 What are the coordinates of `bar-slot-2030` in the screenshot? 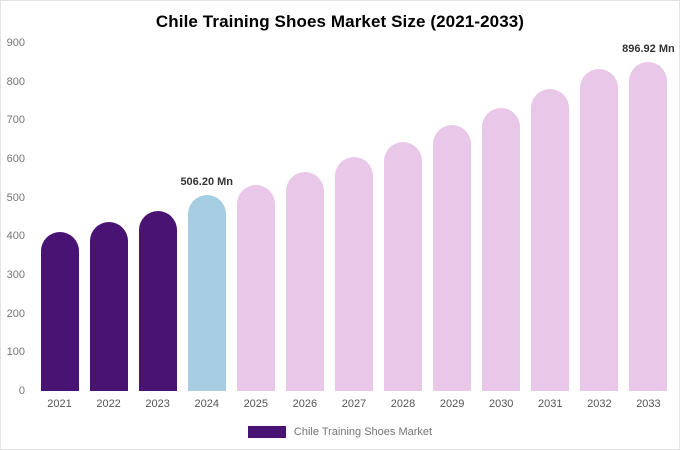 It's located at (501, 217).